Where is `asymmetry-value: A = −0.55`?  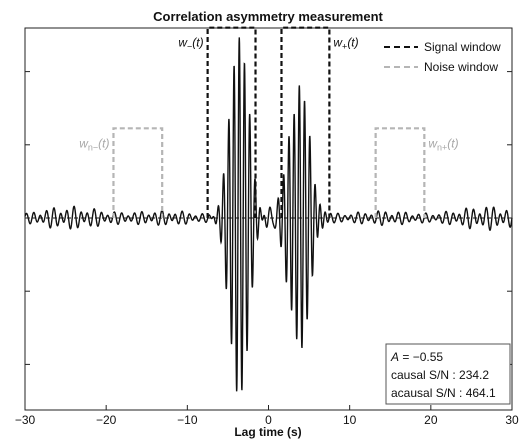 asymmetry-value: A = −0.55 is located at coordinates (416, 357).